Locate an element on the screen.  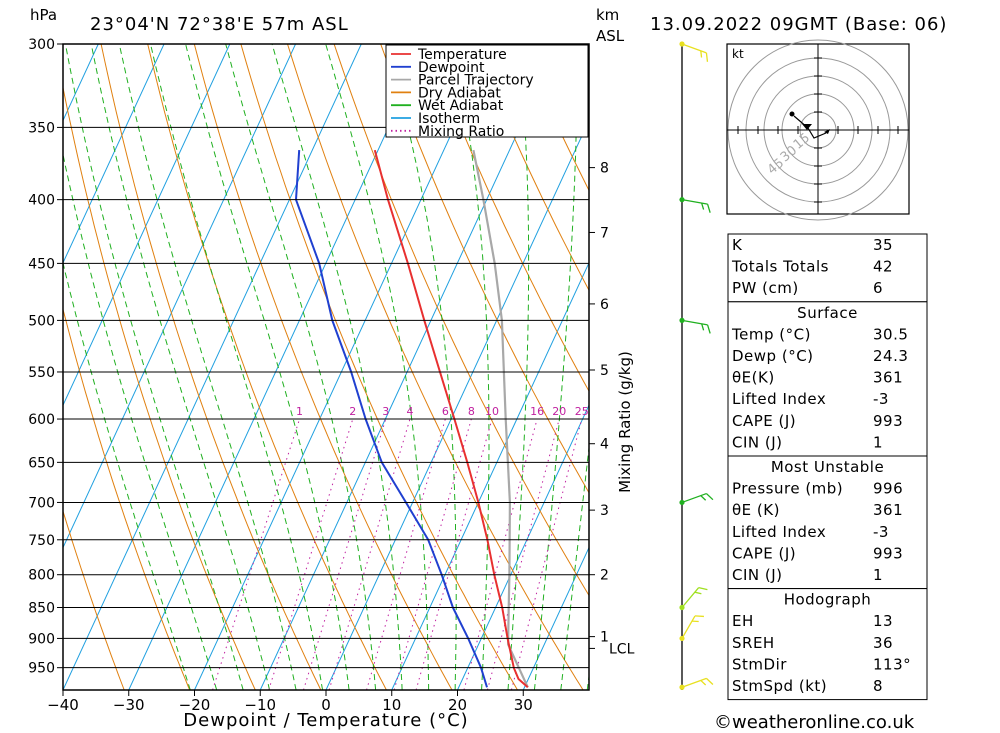
indices-section-title: Surface is located at coordinates (827, 313).